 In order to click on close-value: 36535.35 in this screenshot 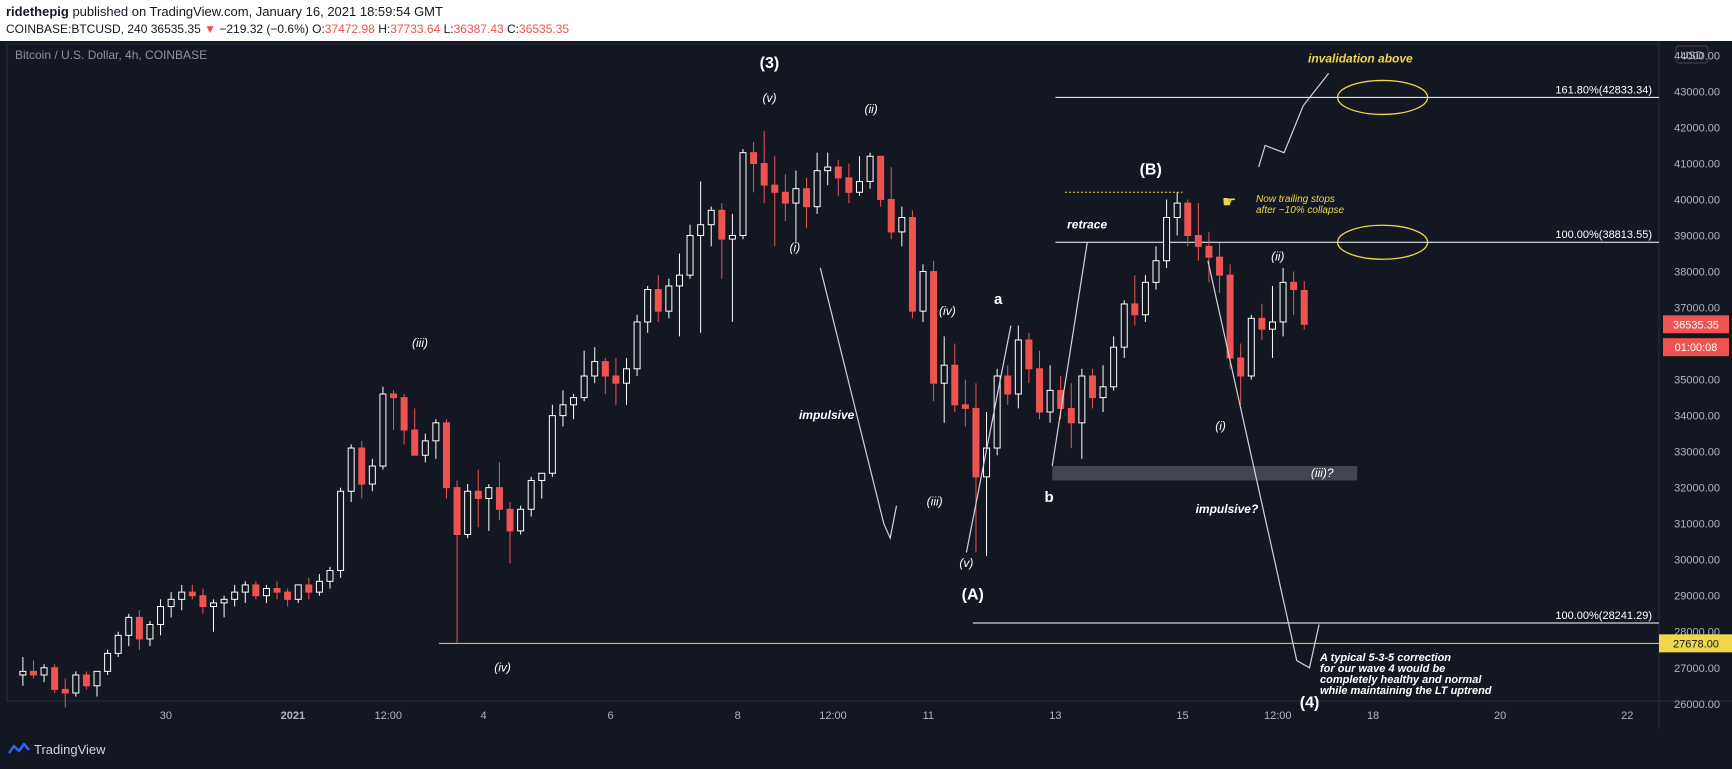, I will do `click(544, 29)`.